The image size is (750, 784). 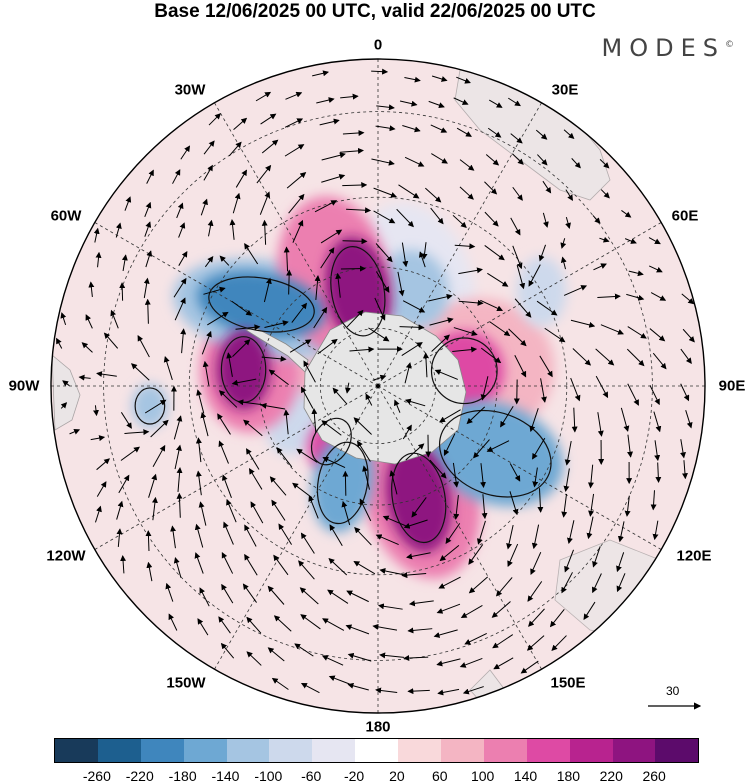 What do you see at coordinates (185, 683) in the screenshot?
I see `lon-label-150w: 150W` at bounding box center [185, 683].